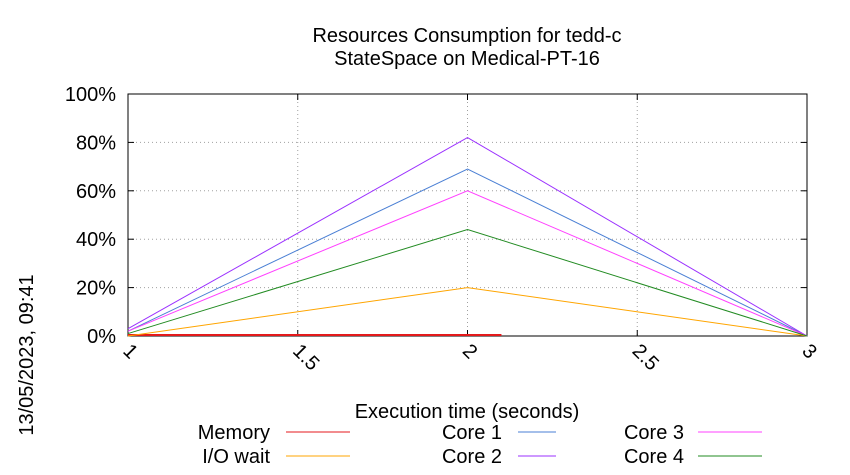  What do you see at coordinates (654, 433) in the screenshot?
I see `legend-label-core-3: Core 3` at bounding box center [654, 433].